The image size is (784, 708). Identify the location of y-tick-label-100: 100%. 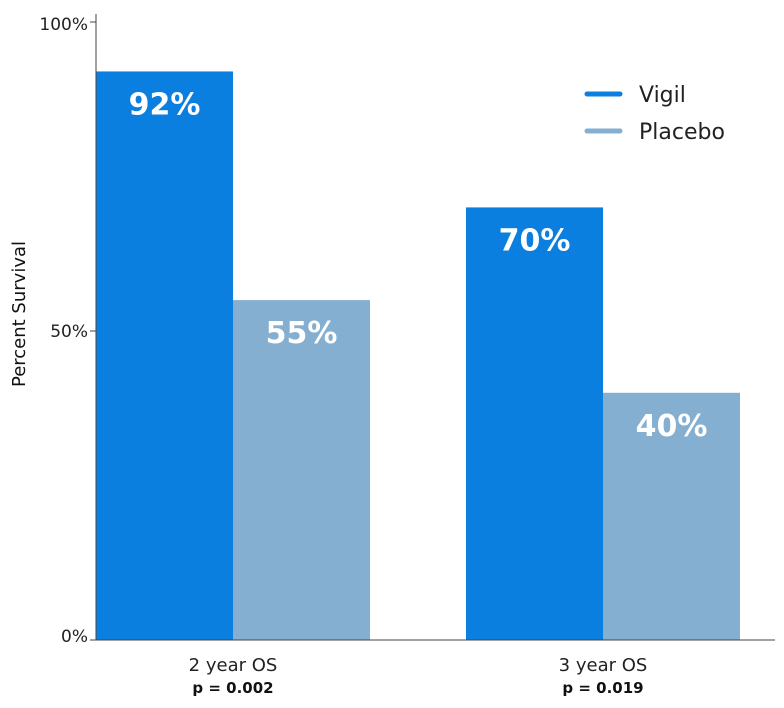
(63, 25).